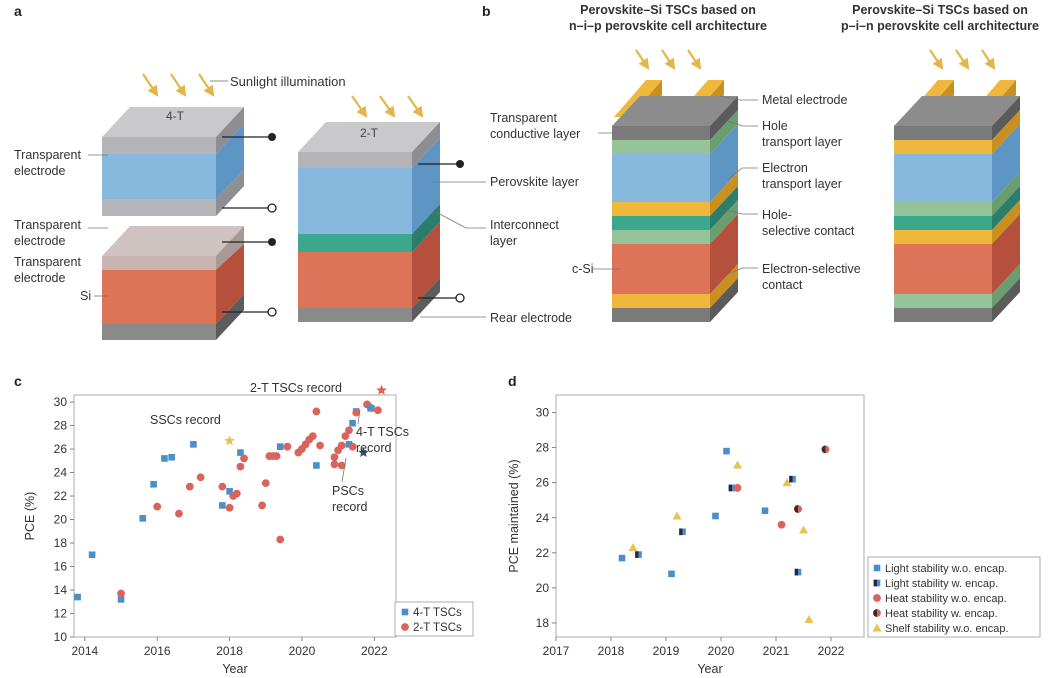 The height and width of the screenshot is (678, 1056). I want to click on panel-a-letter: a, so click(18, 11).